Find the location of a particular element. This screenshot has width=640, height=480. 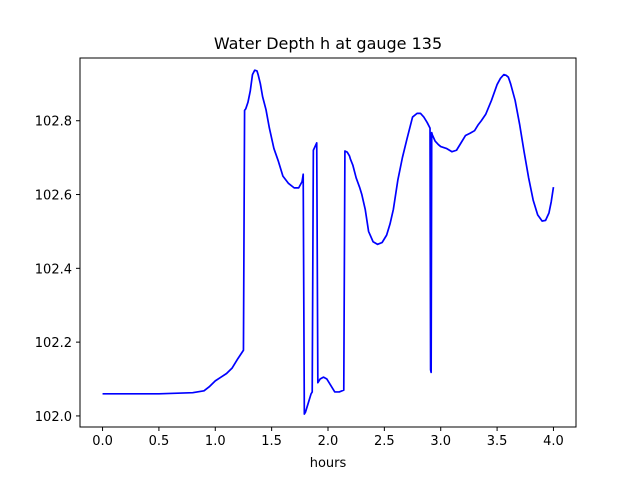

x-tick-label: 2.0 is located at coordinates (328, 441).